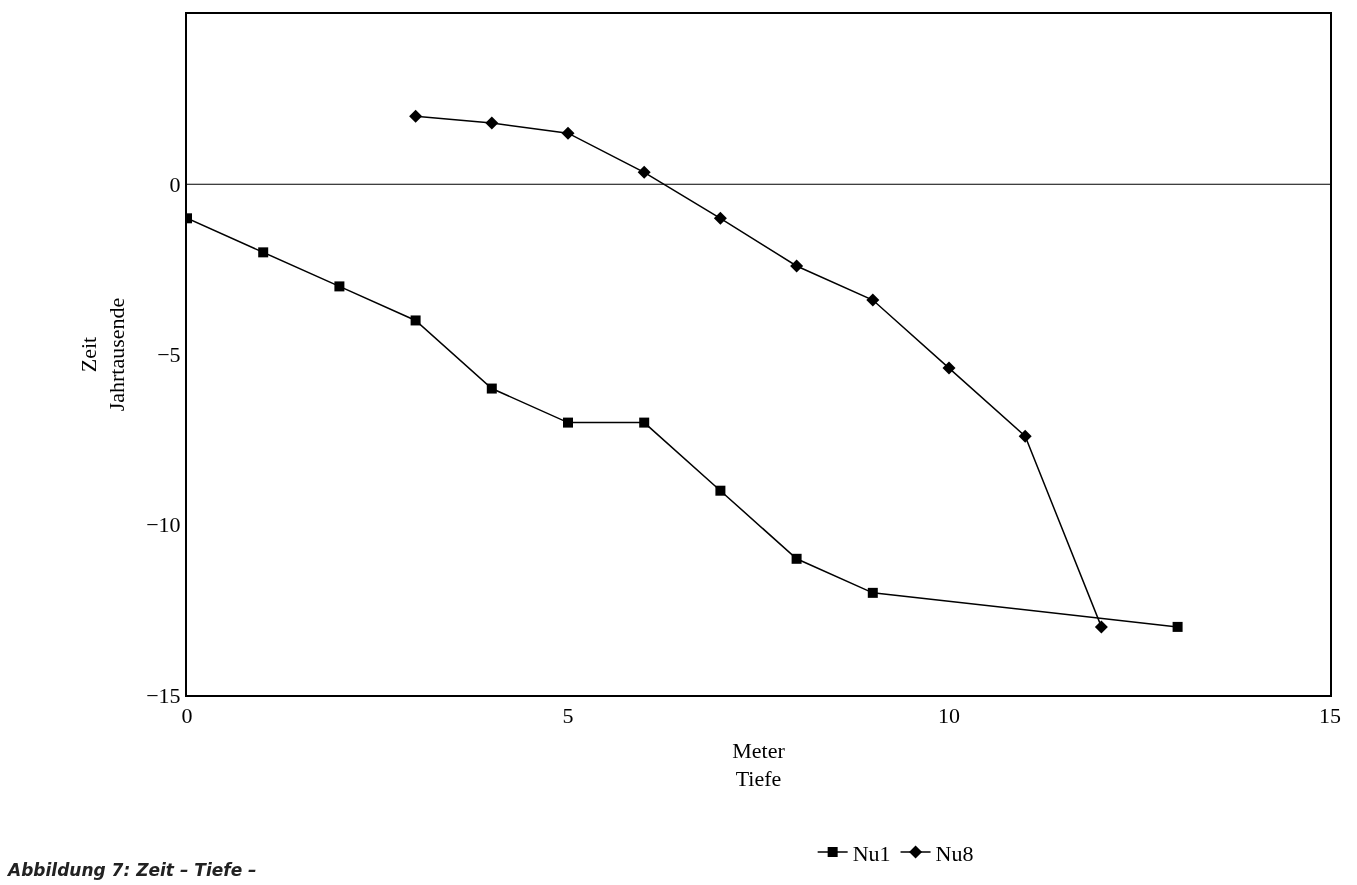  Describe the element at coordinates (1330, 716) in the screenshot. I see `x-tick-label: 15` at that location.